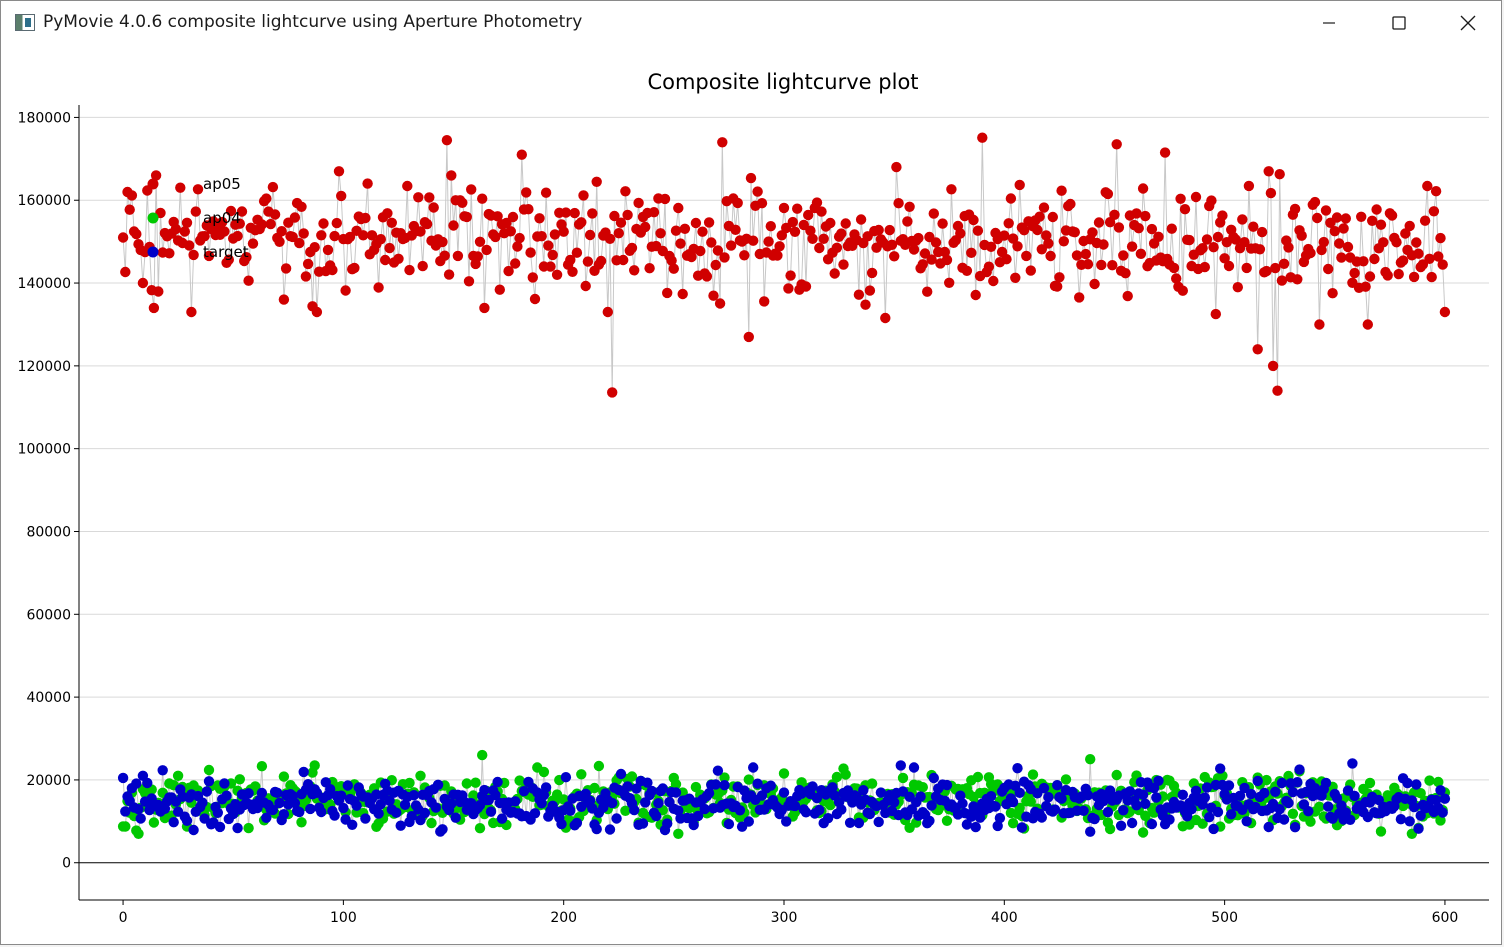 This screenshot has height=947, width=1504. Describe the element at coordinates (783, 82) in the screenshot. I see `chart-title: Composite lightcurve plot` at that location.